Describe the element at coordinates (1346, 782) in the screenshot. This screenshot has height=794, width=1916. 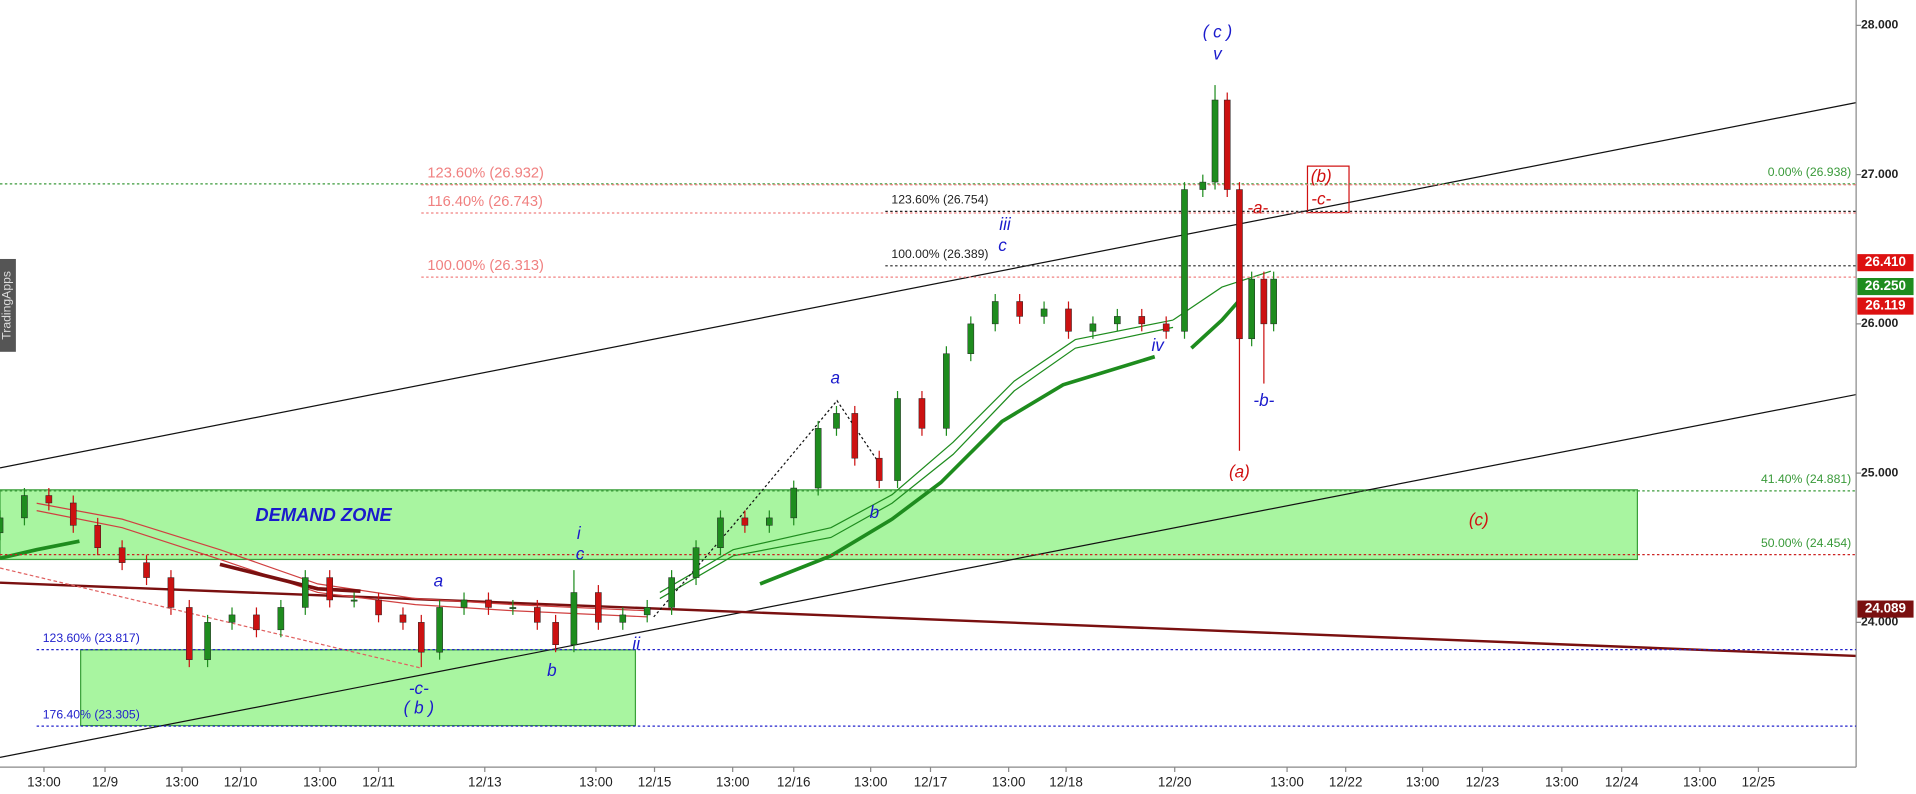
I see `x-tick-label: 12/22` at that location.